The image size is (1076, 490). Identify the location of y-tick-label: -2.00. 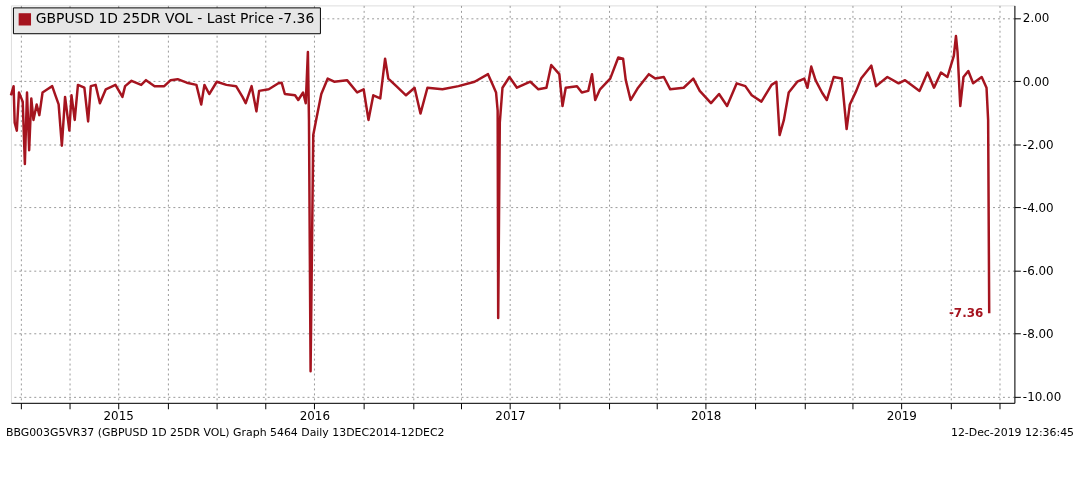
(1038, 144).